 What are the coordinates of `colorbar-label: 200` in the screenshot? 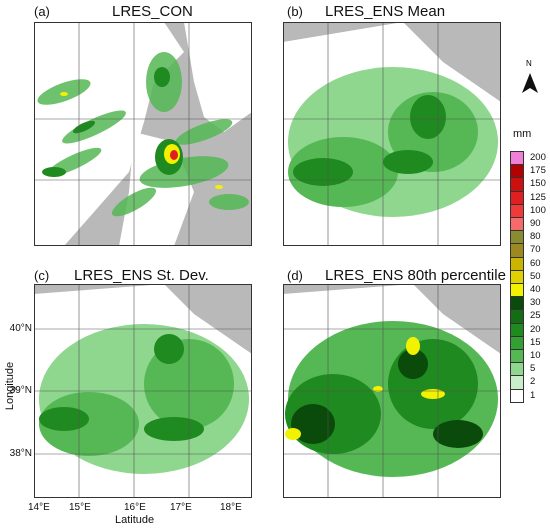 It's located at (538, 157).